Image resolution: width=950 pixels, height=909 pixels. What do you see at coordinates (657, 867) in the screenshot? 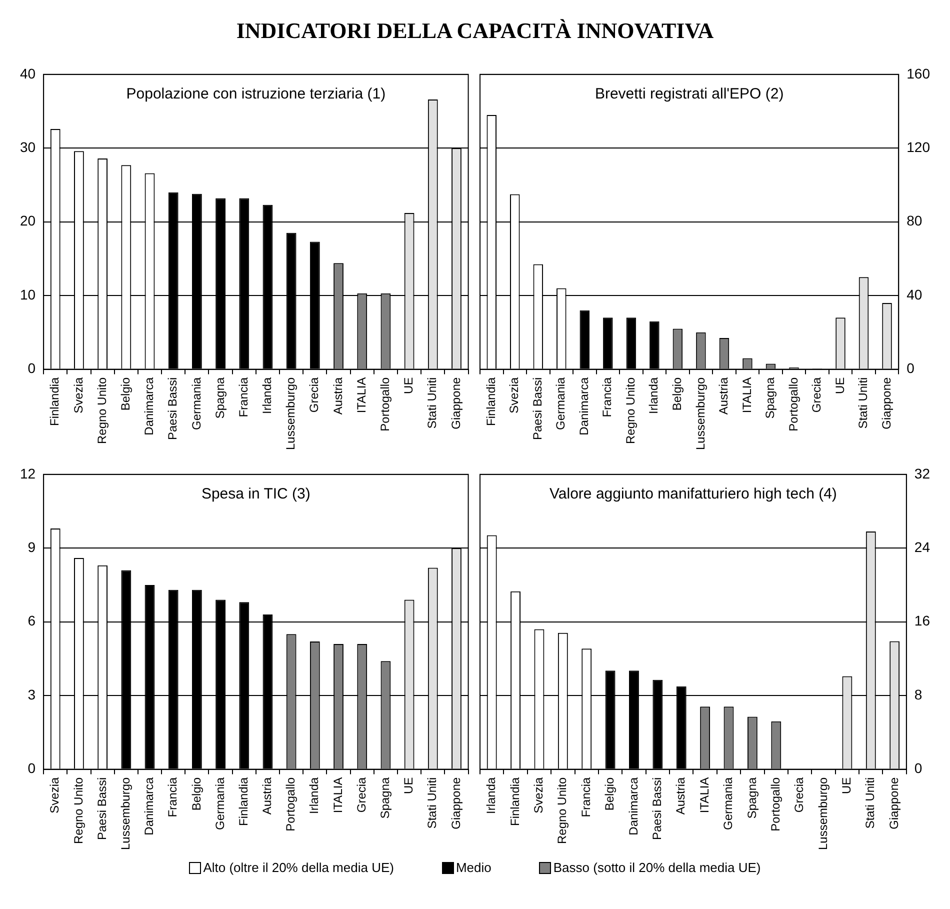
I see `legend-label: Basso (sotto il 20% della media UE)` at bounding box center [657, 867].